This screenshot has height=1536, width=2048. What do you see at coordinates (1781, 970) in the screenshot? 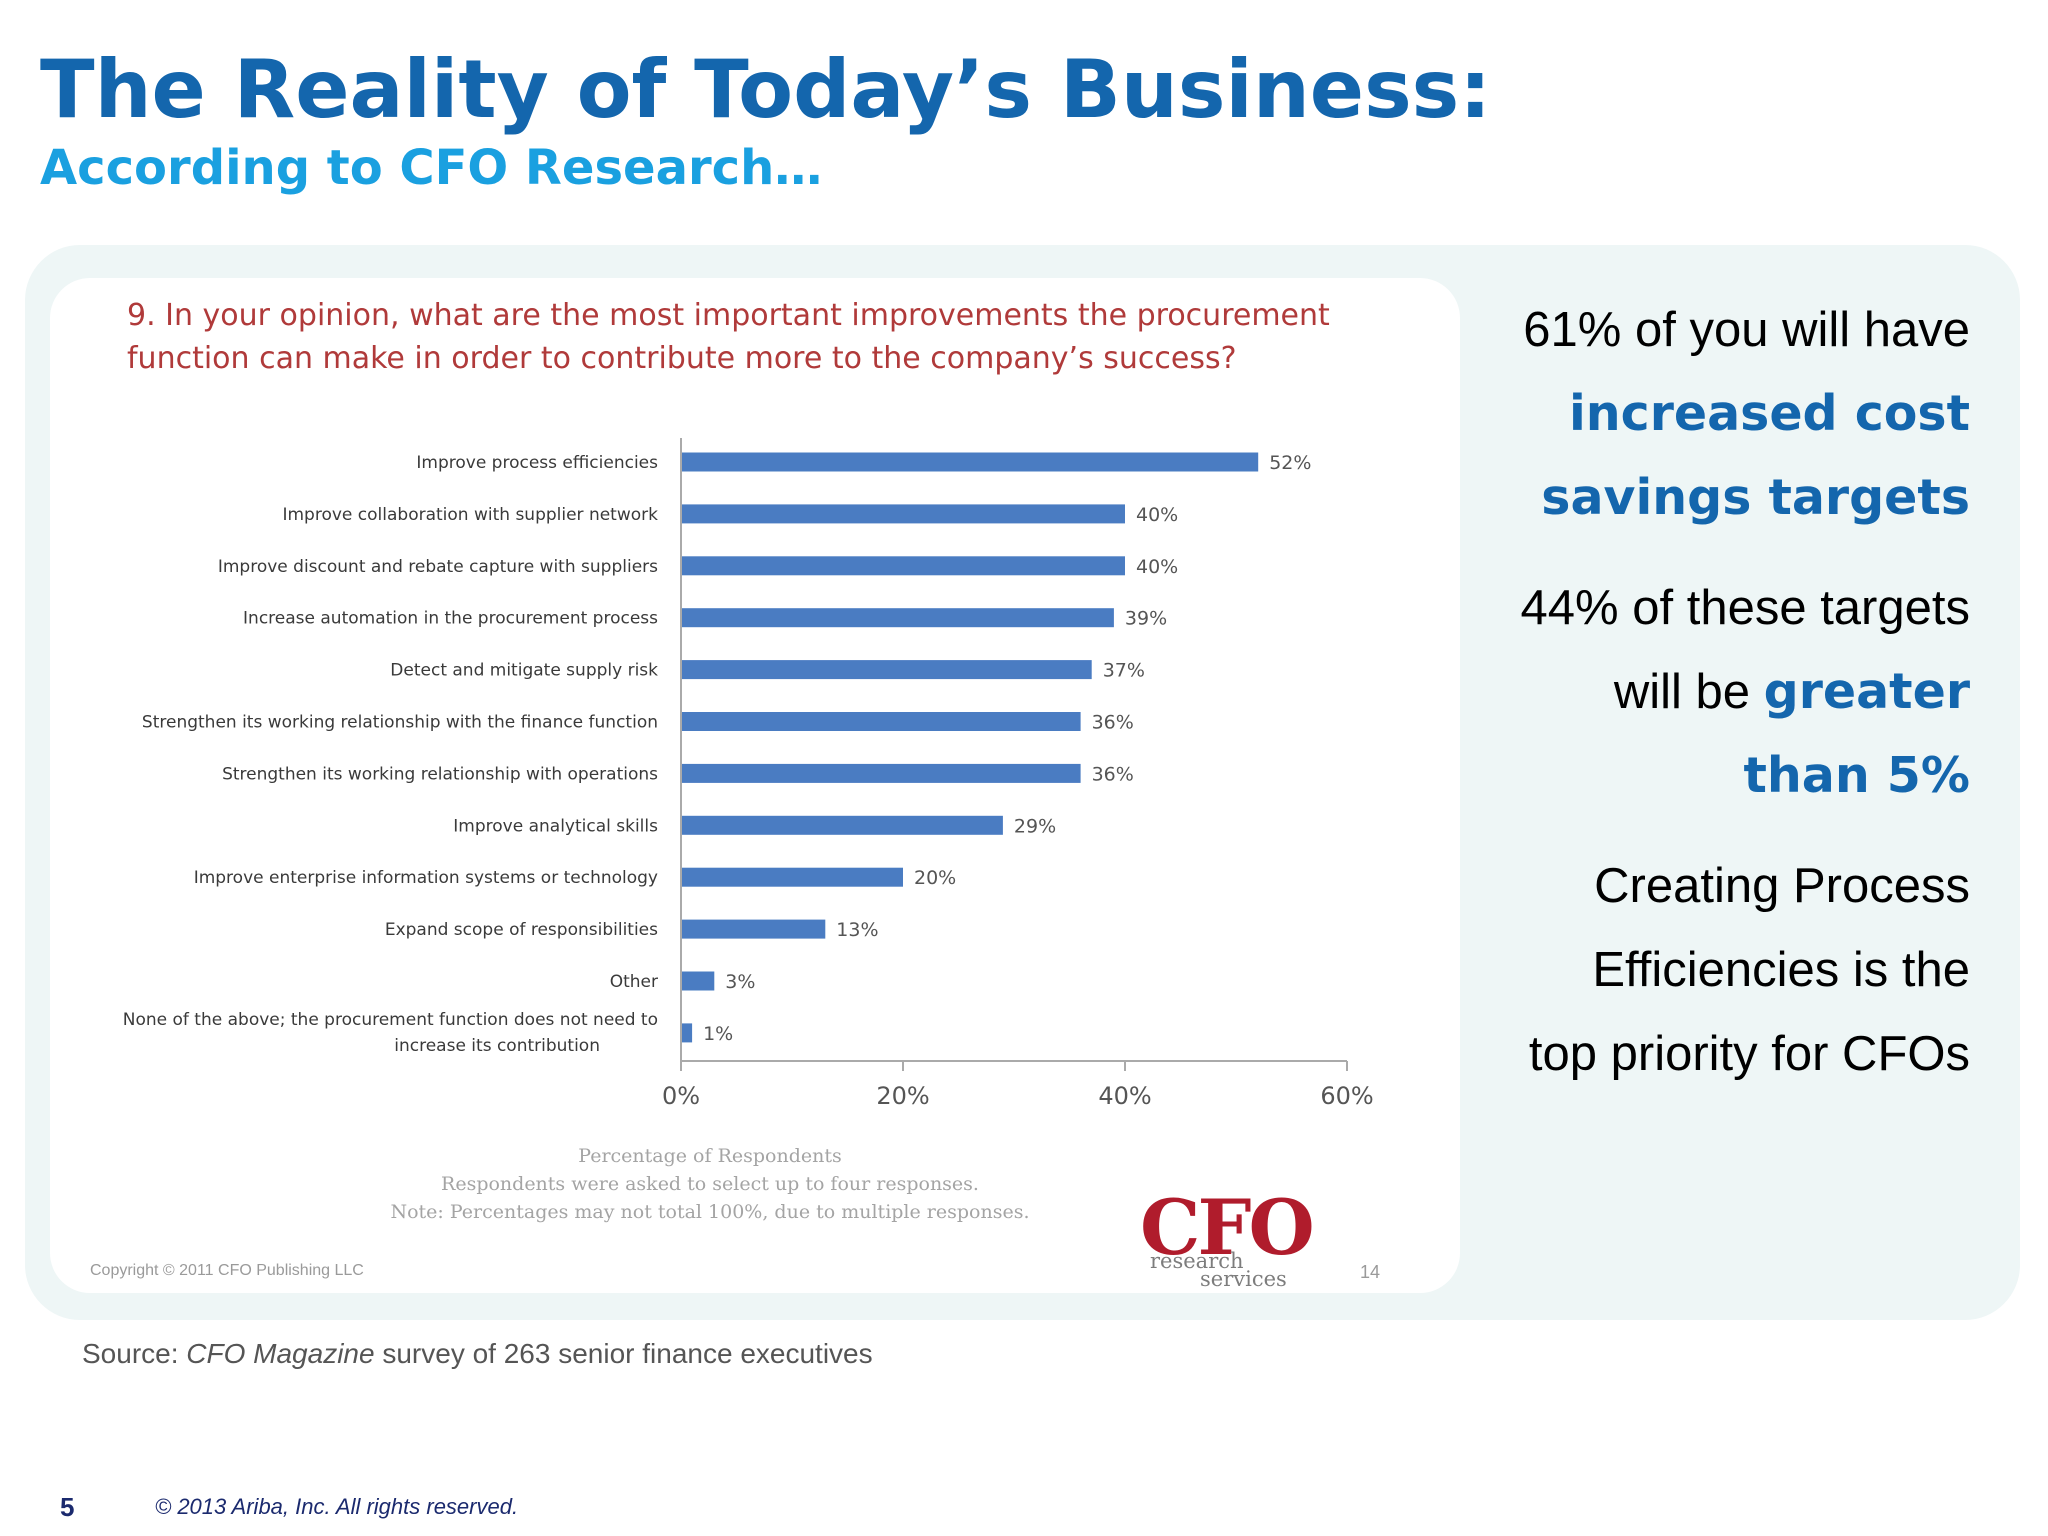
I see `callout-3-line-2: Efficiencies is the` at bounding box center [1781, 970].